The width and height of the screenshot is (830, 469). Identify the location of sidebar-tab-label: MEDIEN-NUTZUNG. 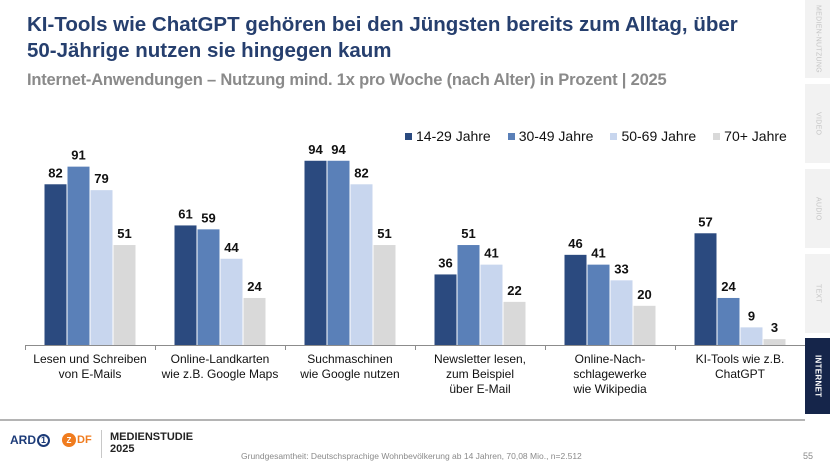
(818, 39).